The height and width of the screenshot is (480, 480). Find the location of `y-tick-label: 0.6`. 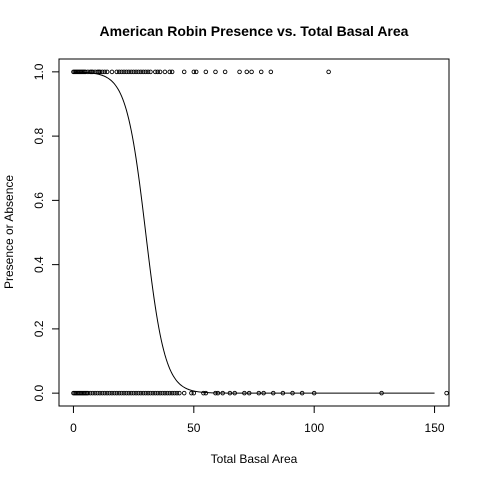

y-tick-label: 0.6 is located at coordinates (39, 200).